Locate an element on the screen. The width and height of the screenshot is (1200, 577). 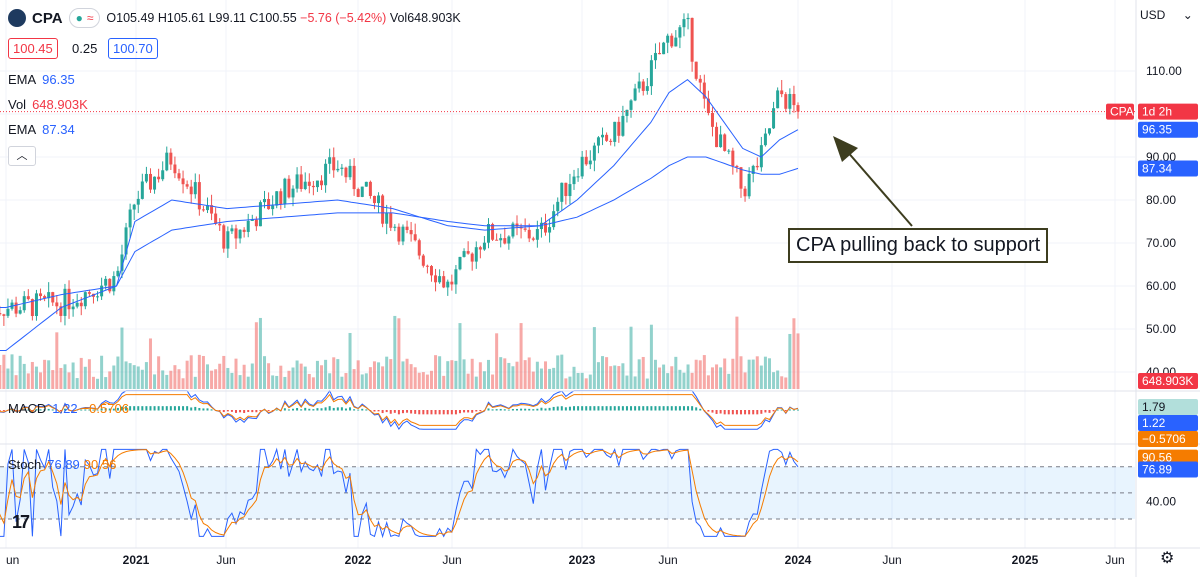
chevron-up-icon: ︿ is located at coordinates (22, 156).